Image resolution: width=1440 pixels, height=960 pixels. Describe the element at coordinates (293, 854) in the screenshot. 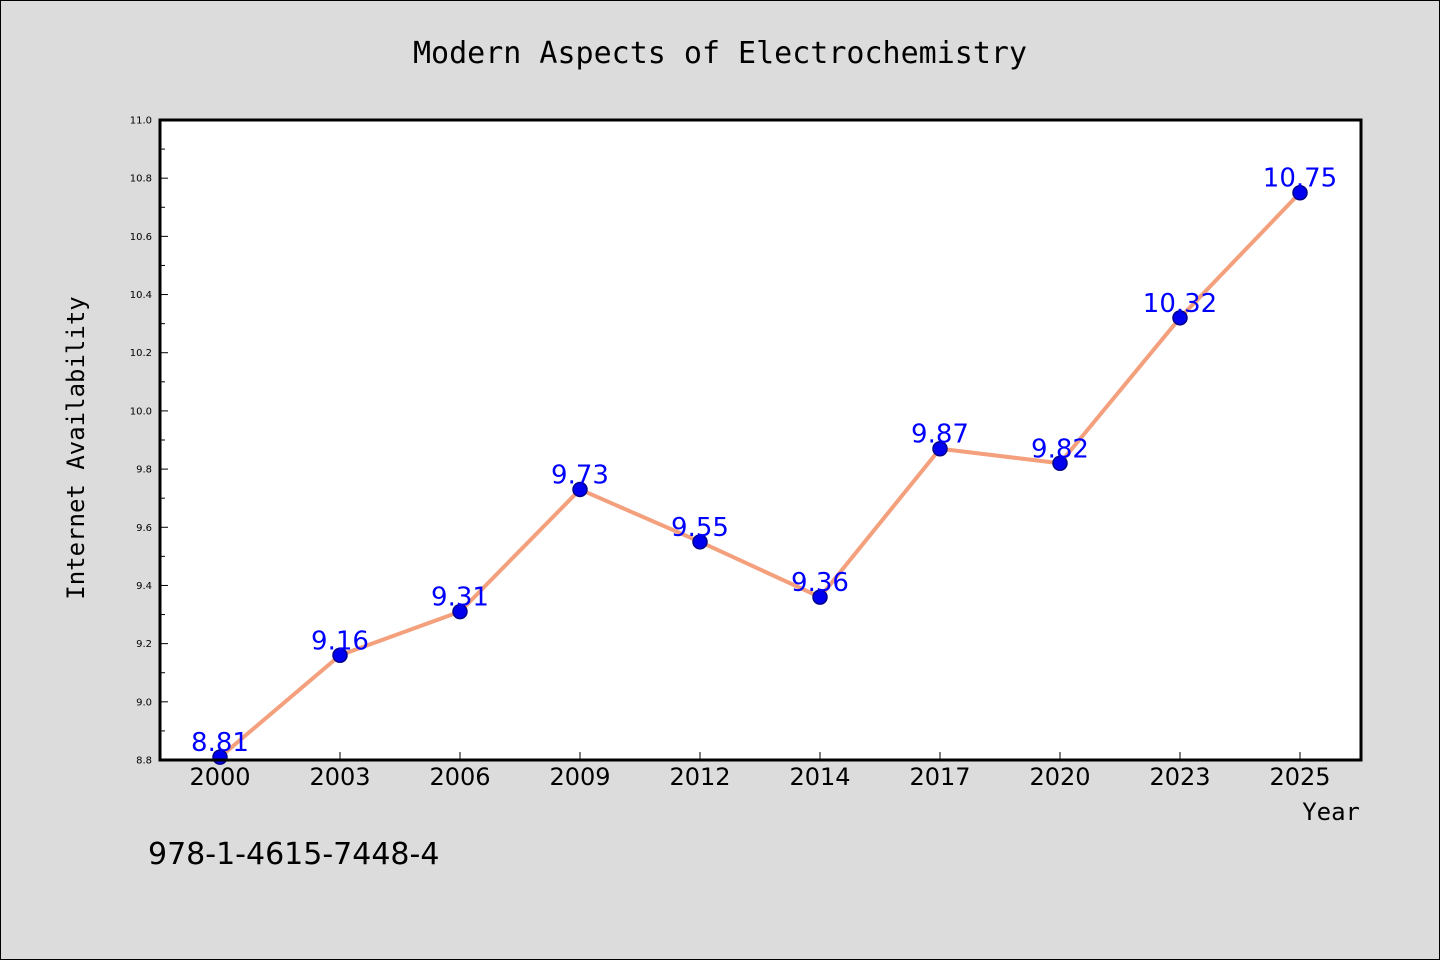

I see `isbn-footer: 978-1-4615-7448-4` at that location.